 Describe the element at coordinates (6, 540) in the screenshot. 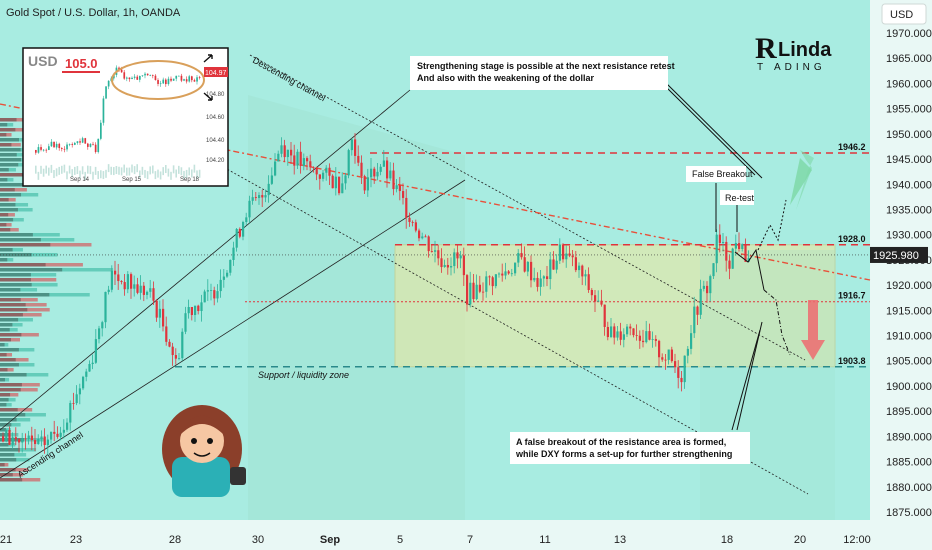

I see `time-tick-label: 21` at that location.